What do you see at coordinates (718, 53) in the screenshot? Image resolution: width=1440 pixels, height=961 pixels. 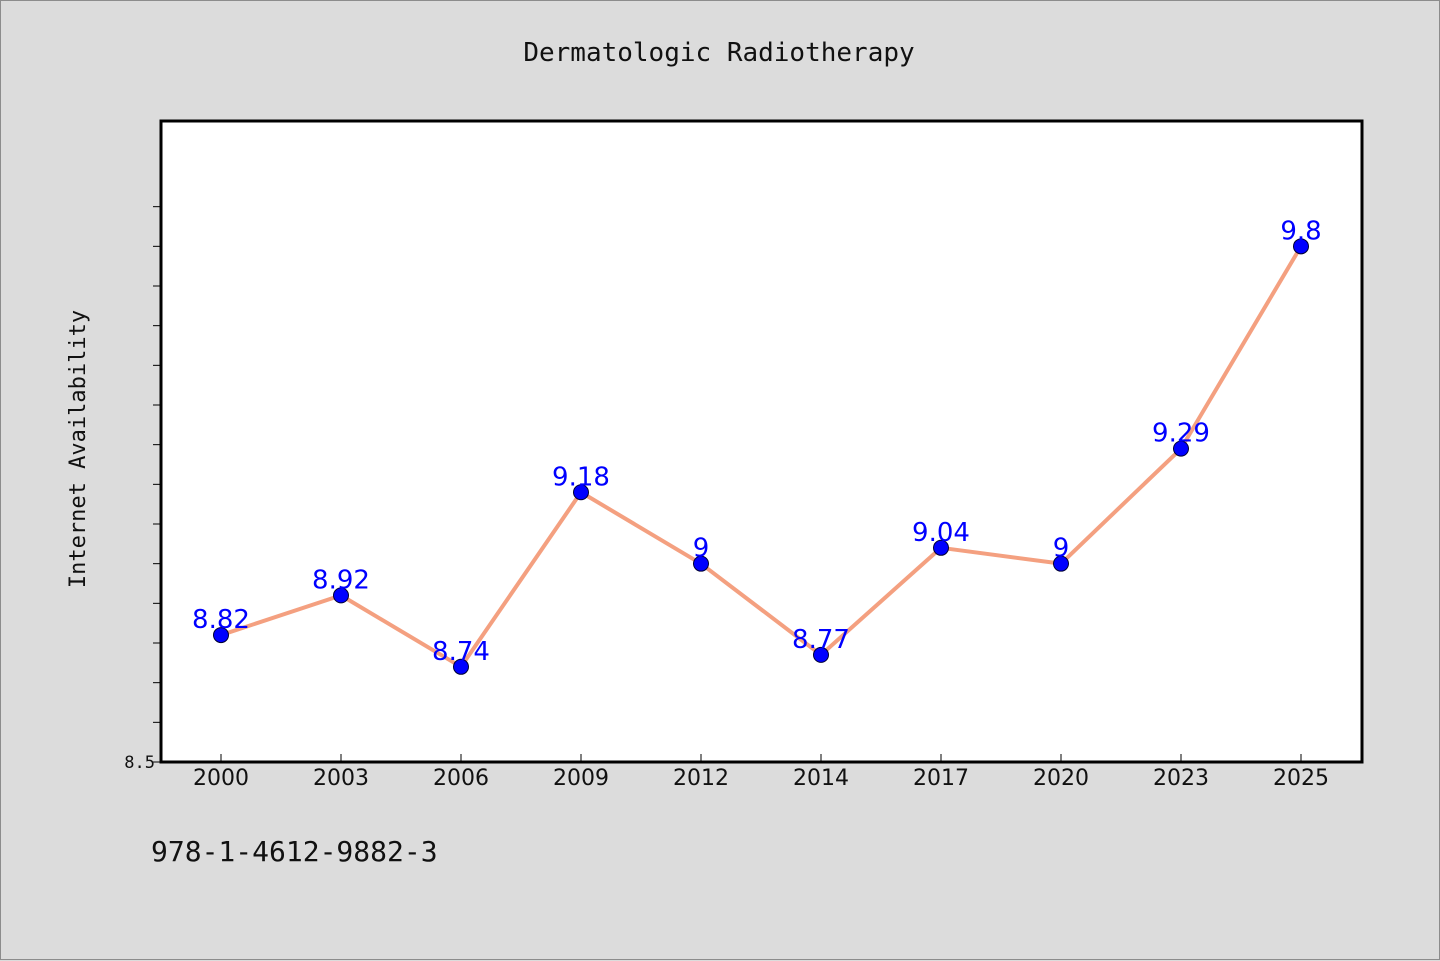 I see `chart-title: Dermatologic Radiotherapy` at bounding box center [718, 53].